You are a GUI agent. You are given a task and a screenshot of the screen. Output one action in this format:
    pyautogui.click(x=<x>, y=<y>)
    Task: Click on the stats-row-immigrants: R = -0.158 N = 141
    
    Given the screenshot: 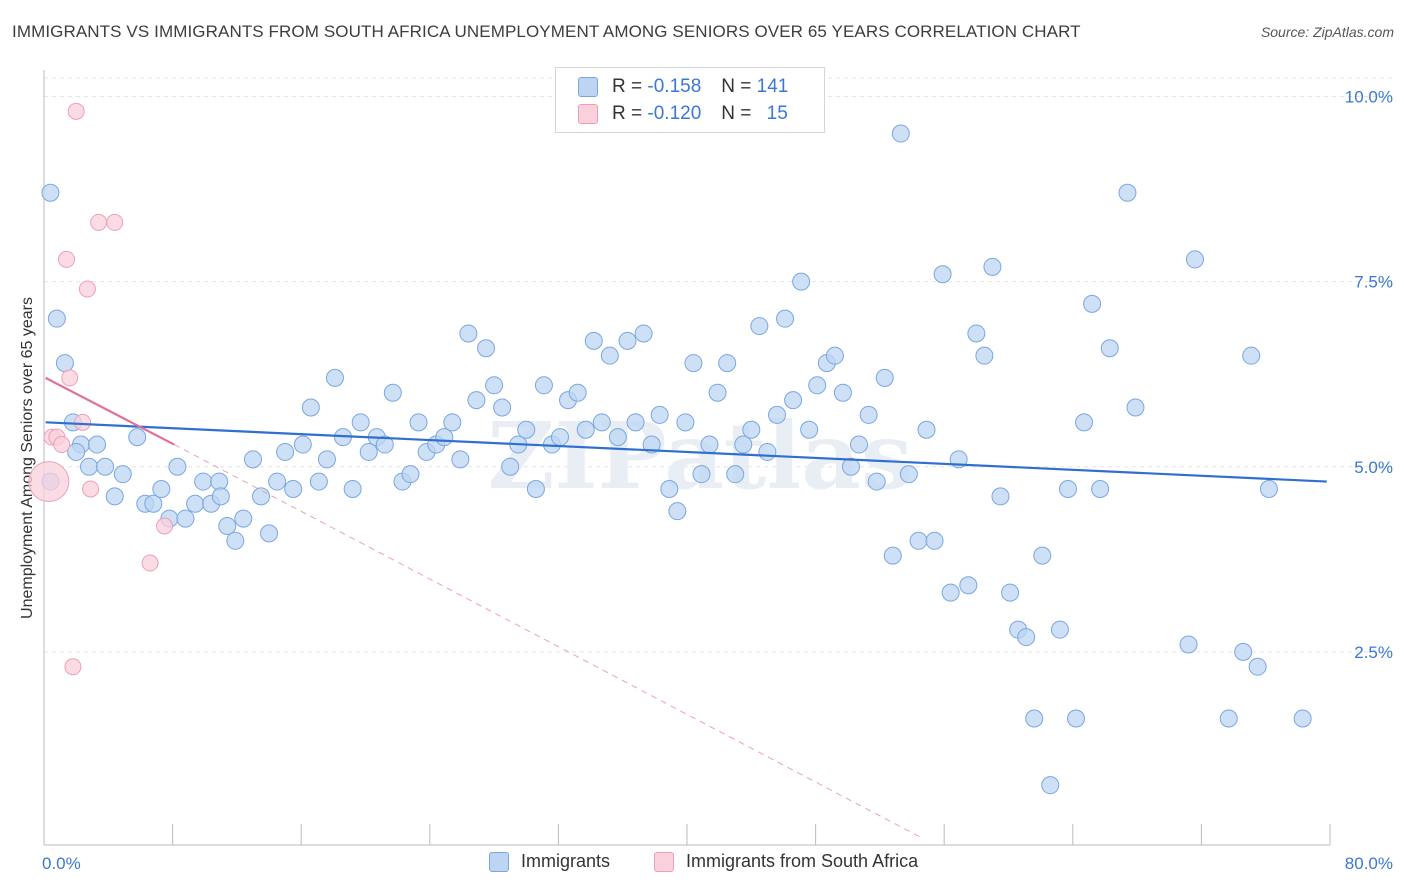 What is the action you would take?
    pyautogui.click(x=683, y=87)
    